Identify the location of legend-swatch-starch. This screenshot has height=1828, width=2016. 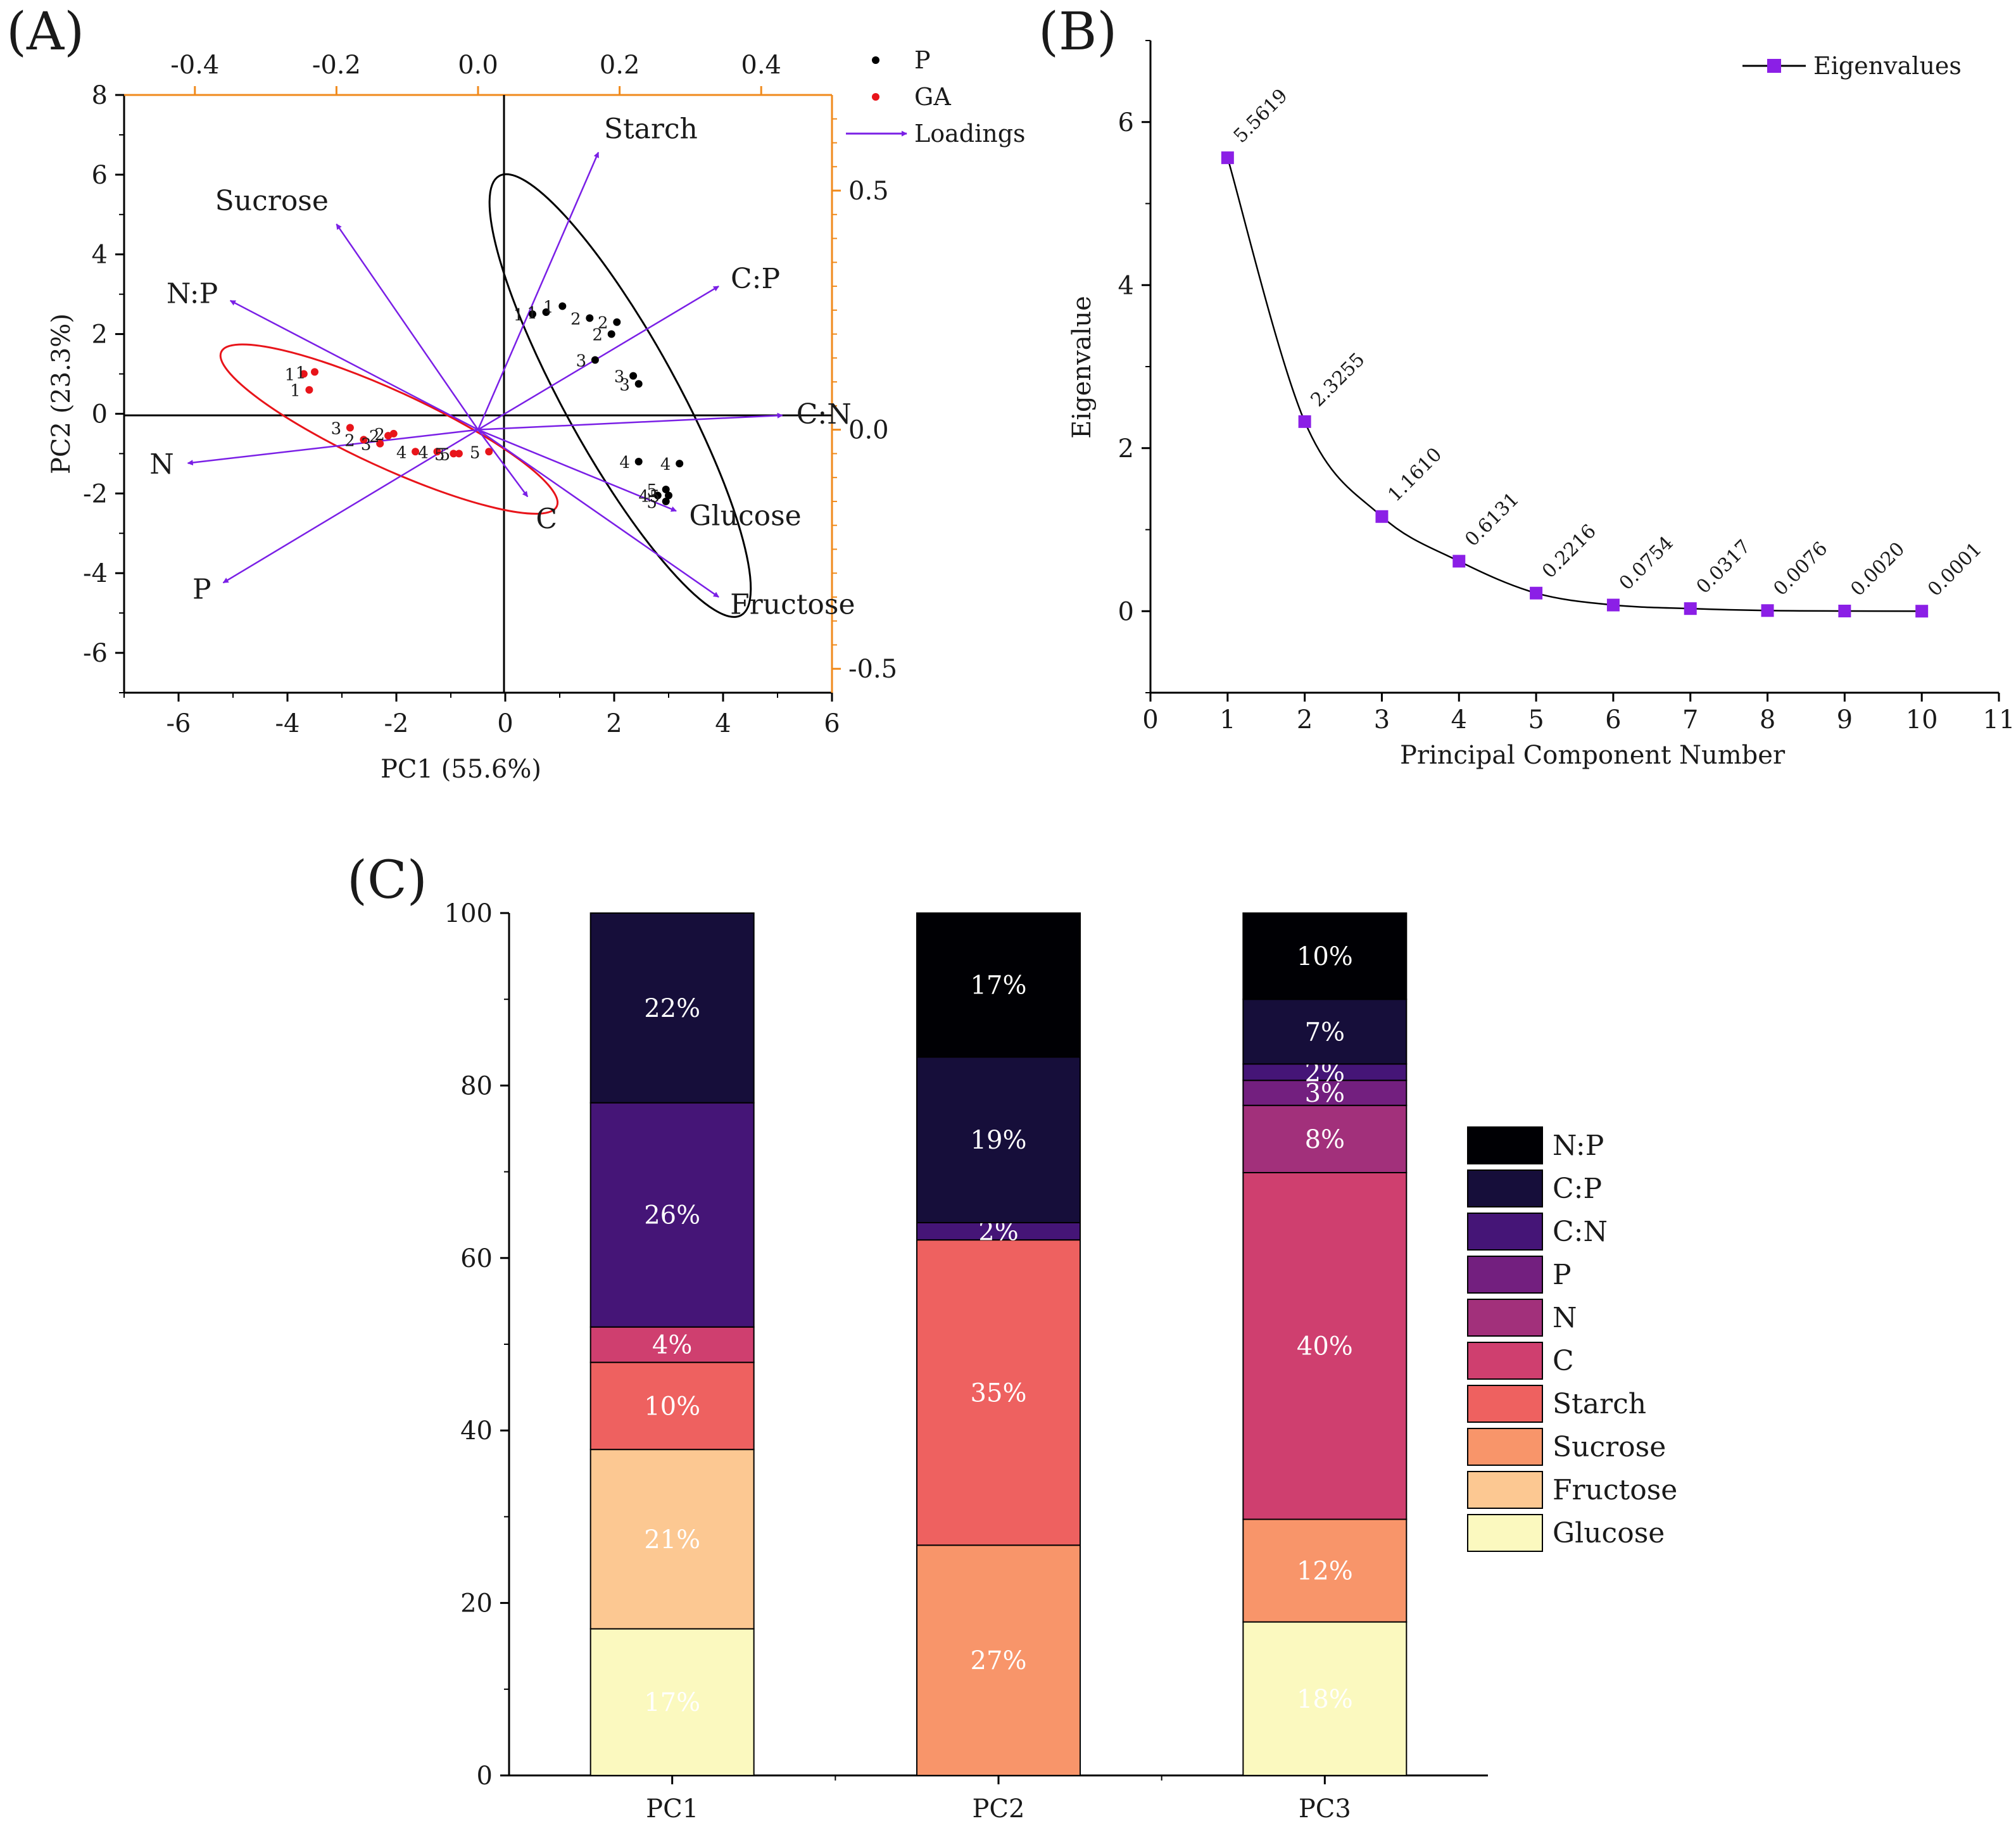
(1505, 1404).